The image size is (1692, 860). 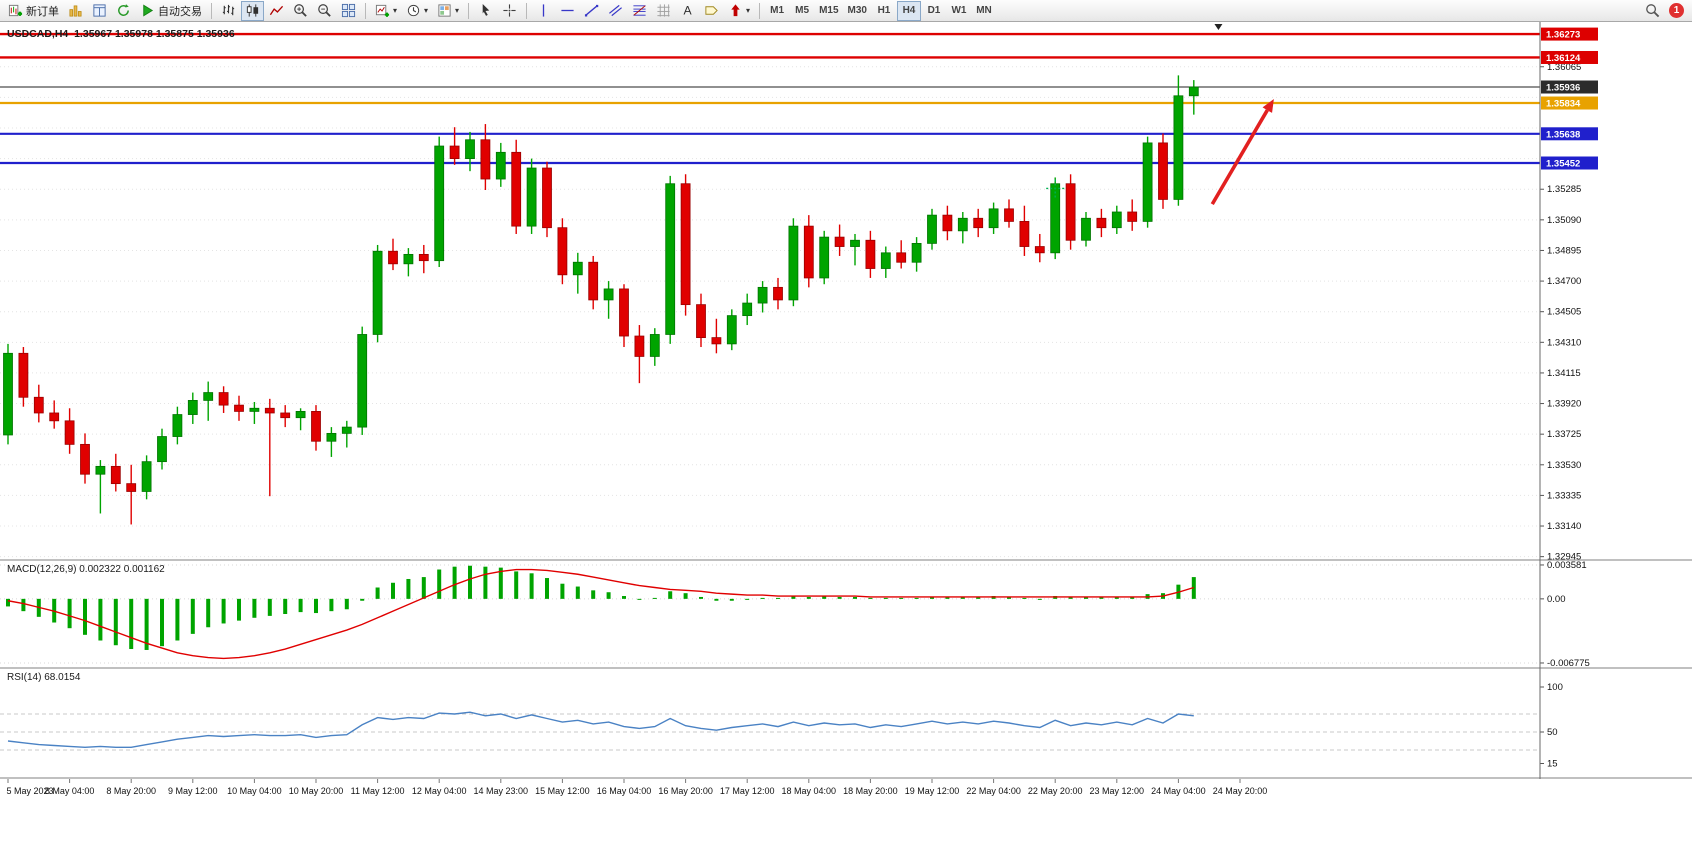 I want to click on grid-tool-button, so click(x=663, y=11).